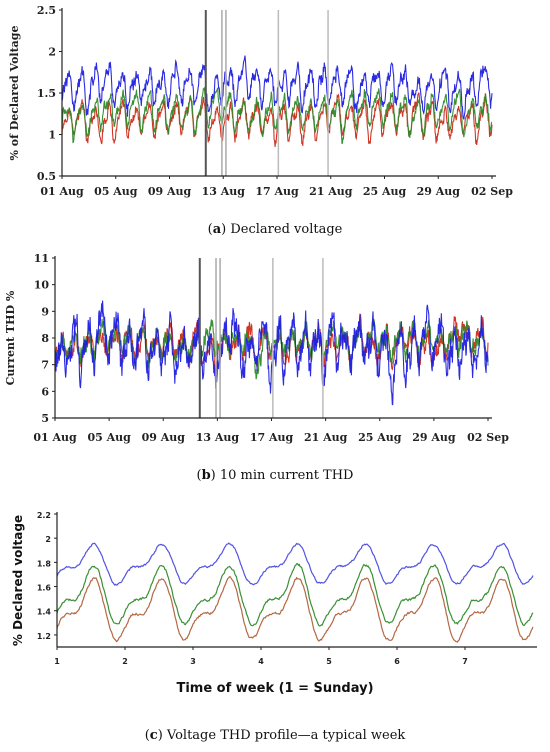 This screenshot has width=550, height=752. I want to click on chart-c-xlabel: Time of week (1 = Sunday), so click(274, 688).